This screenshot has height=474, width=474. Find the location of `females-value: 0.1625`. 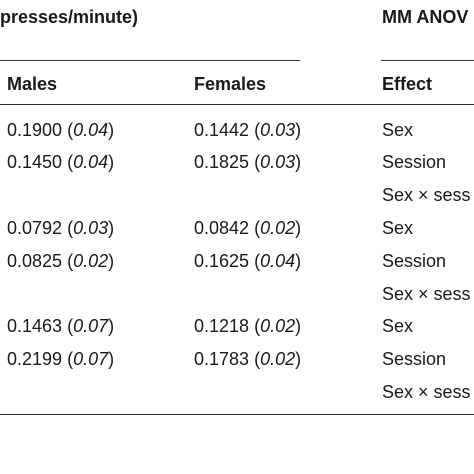

females-value: 0.1625 is located at coordinates (222, 261).